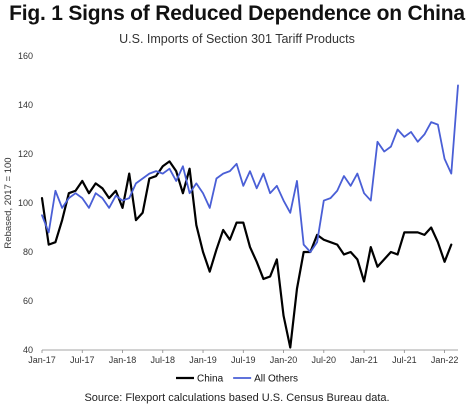 Image resolution: width=474 pixels, height=409 pixels. Describe the element at coordinates (25, 56) in the screenshot. I see `y-tick-label: 160` at that location.